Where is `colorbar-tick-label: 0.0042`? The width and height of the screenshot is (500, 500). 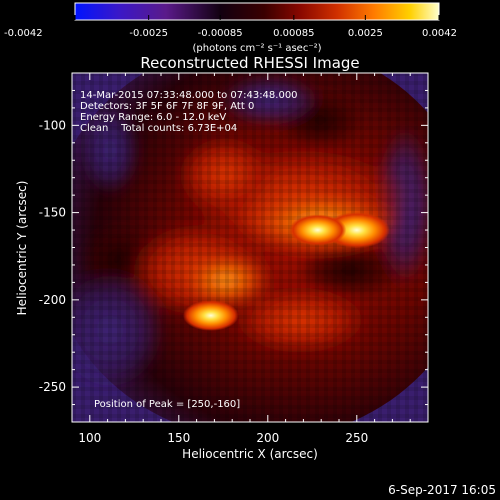 colorbar-tick-label: 0.0042 is located at coordinates (439, 33).